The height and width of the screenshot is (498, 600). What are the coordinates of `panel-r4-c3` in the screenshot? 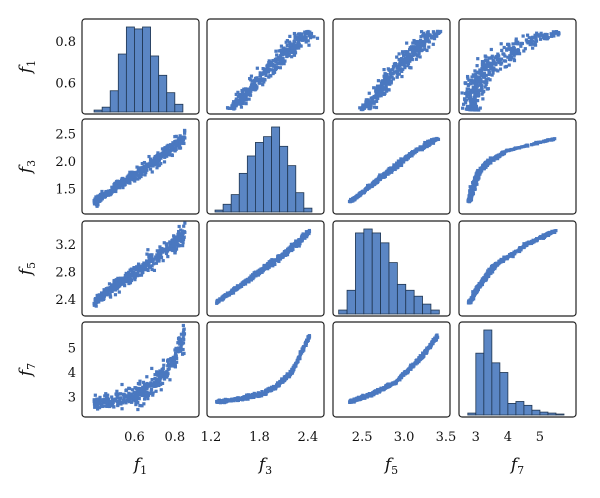 It's located at (391, 369).